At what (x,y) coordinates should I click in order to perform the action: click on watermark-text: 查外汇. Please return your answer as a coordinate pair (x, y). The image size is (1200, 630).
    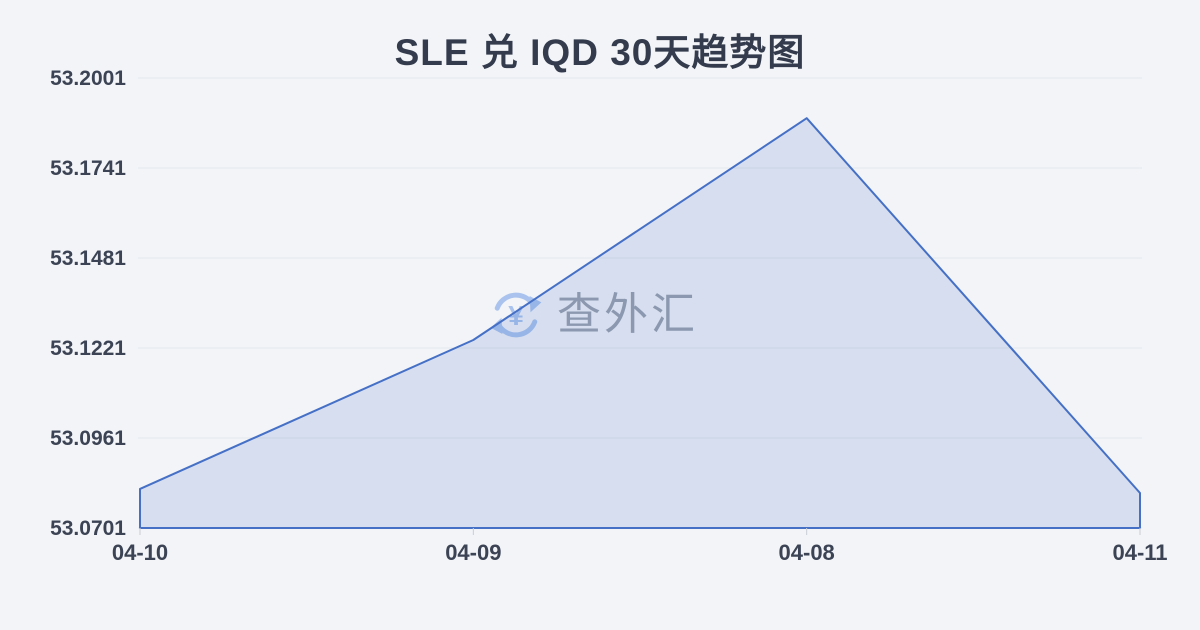
    Looking at the image, I should click on (627, 314).